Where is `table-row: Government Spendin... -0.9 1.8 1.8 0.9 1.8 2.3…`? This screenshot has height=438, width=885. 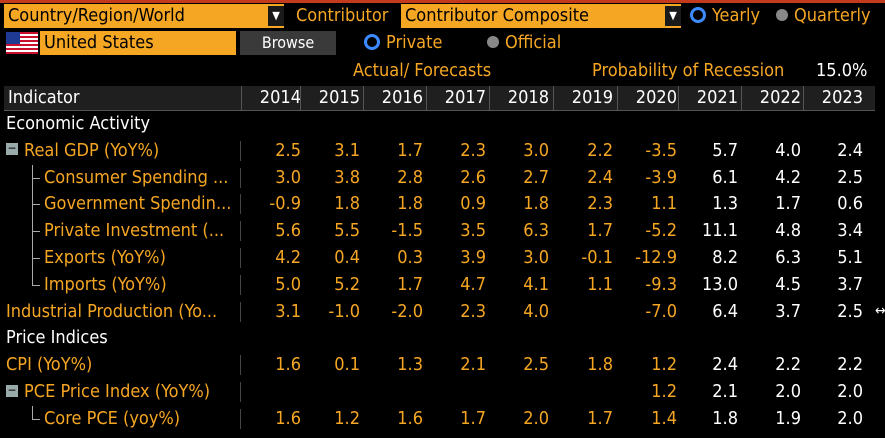 table-row: Government Spendin... -0.9 1.8 1.8 0.9 1.8 2.3… is located at coordinates (439, 204).